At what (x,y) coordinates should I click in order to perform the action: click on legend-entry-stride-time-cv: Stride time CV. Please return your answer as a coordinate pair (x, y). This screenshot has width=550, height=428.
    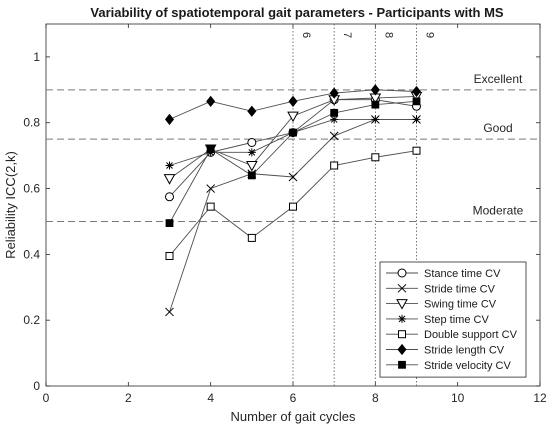
    Looking at the image, I should click on (441, 289).